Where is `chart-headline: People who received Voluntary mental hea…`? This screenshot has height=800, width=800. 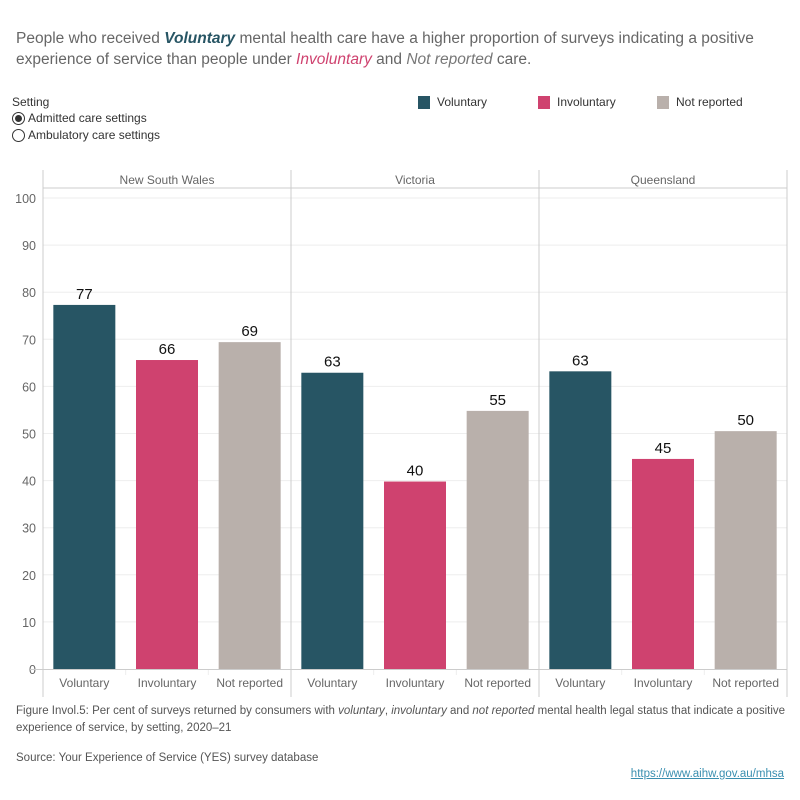 chart-headline: People who received Voluntary mental hea… is located at coordinates (403, 49).